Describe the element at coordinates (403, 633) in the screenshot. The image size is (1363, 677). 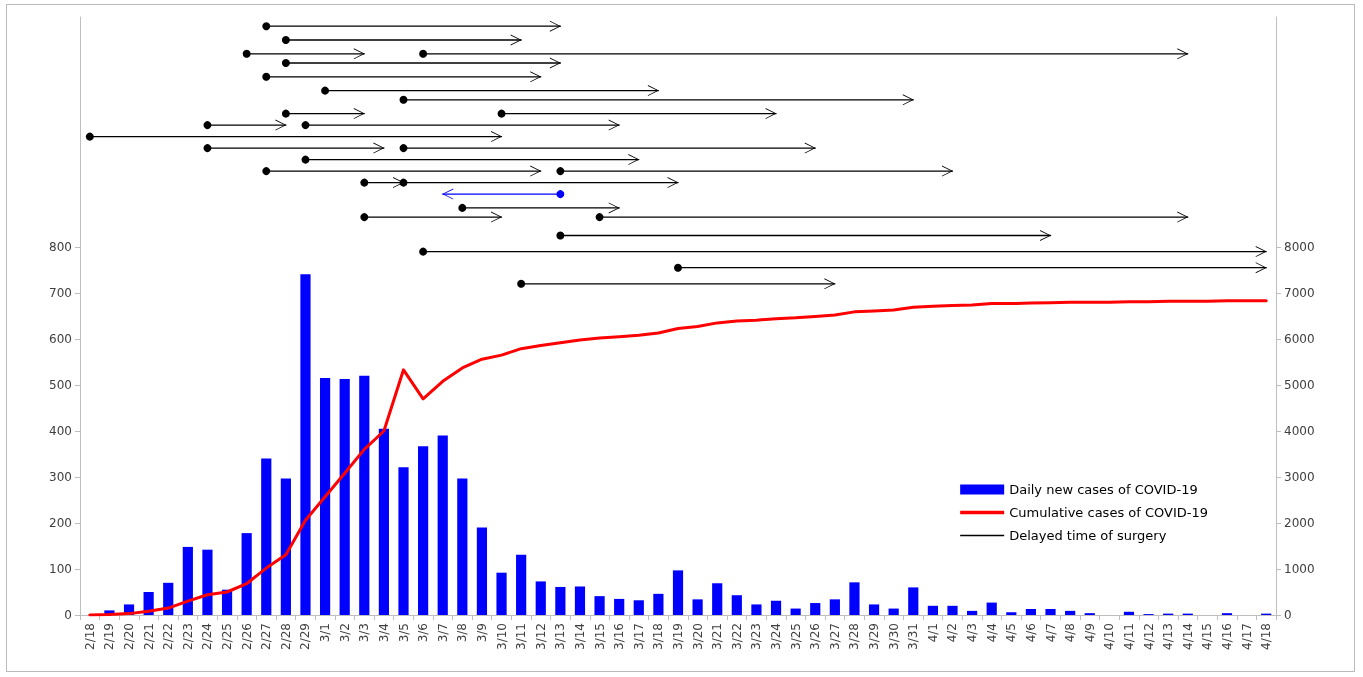
I see `x-tick-label: 3/5` at that location.